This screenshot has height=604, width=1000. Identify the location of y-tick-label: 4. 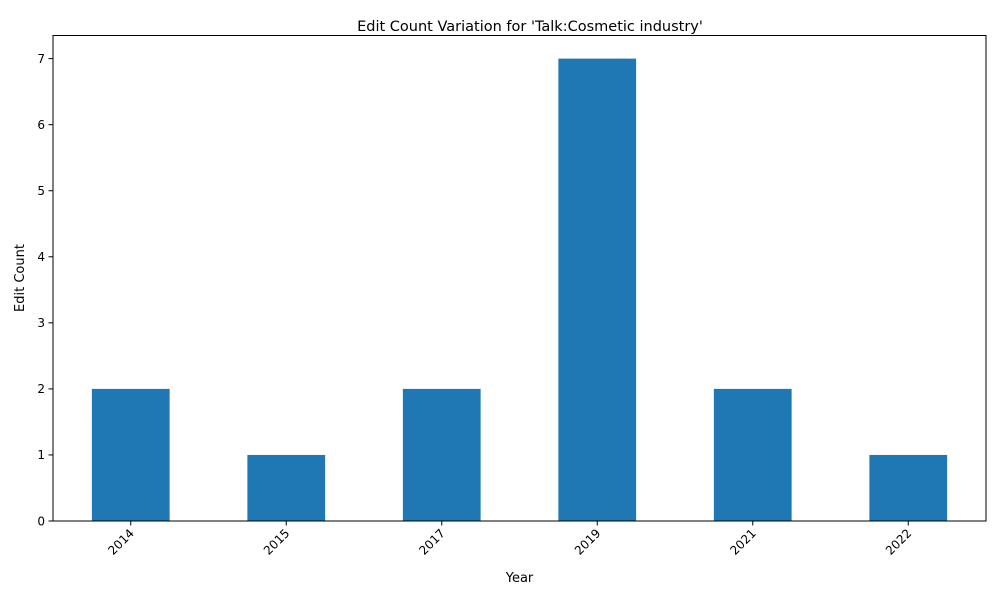
(41, 257).